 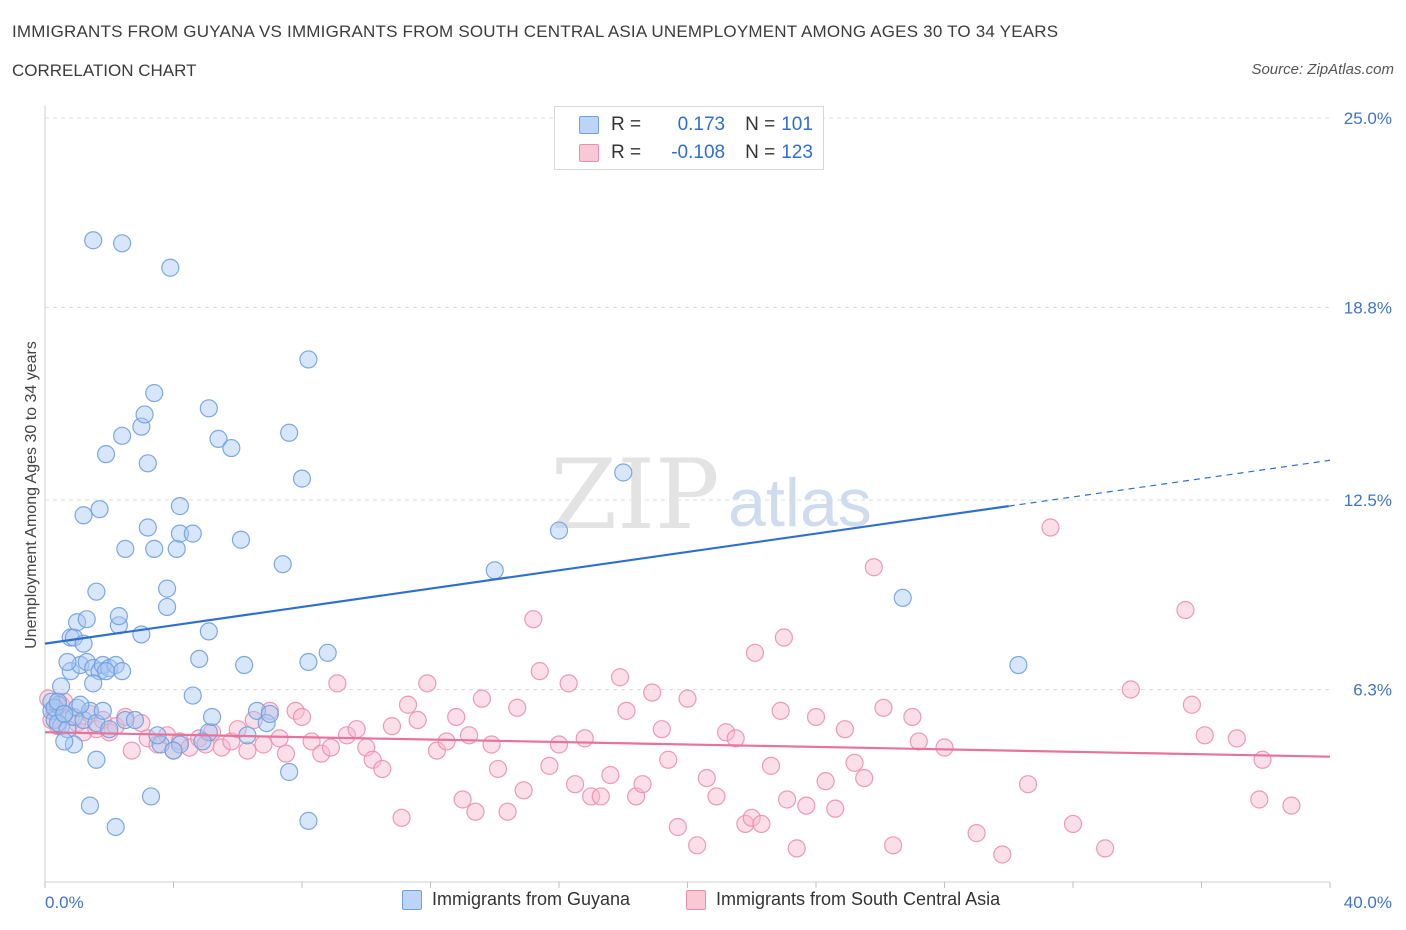 I want to click on y-tick-label: 18.8%, so click(x=1368, y=307).